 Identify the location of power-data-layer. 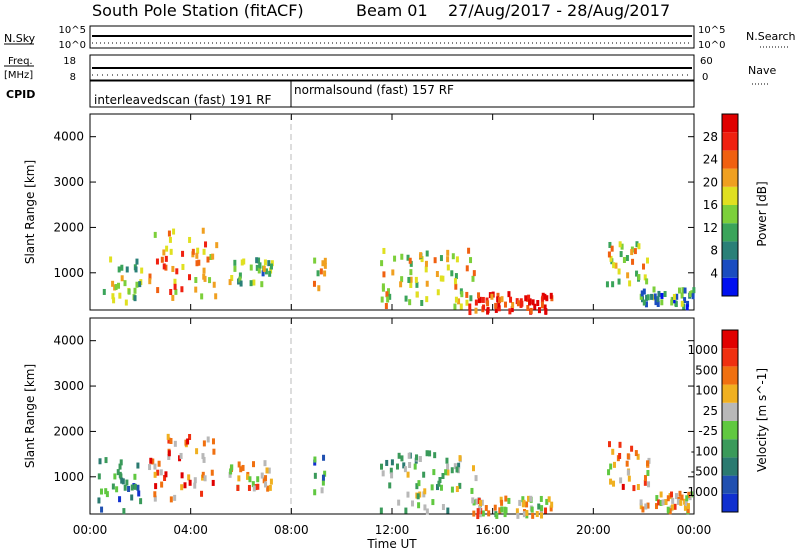
(399, 271).